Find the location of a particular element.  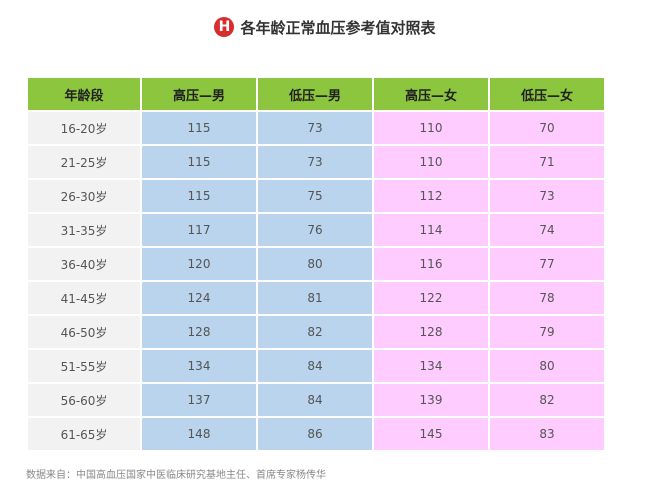

page-title: H 各年龄正常血压参考值对照表 is located at coordinates (325, 27).